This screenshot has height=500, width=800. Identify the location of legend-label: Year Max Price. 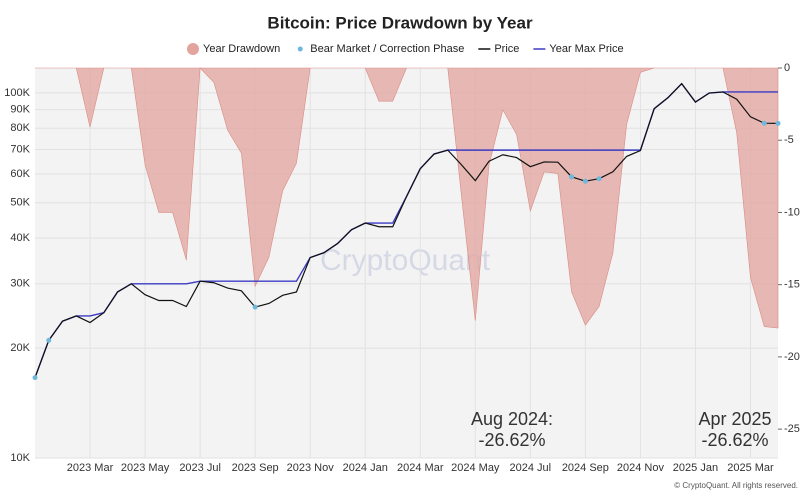
(586, 49).